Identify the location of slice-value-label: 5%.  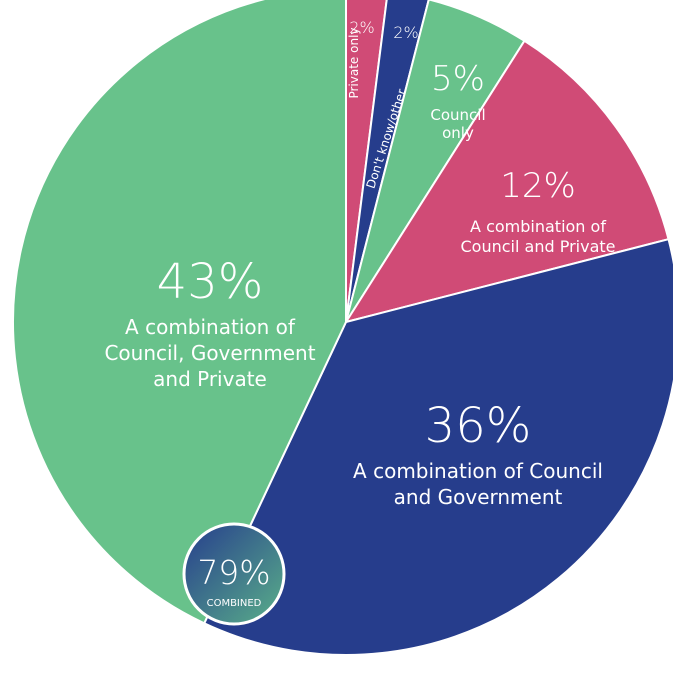
(458, 79).